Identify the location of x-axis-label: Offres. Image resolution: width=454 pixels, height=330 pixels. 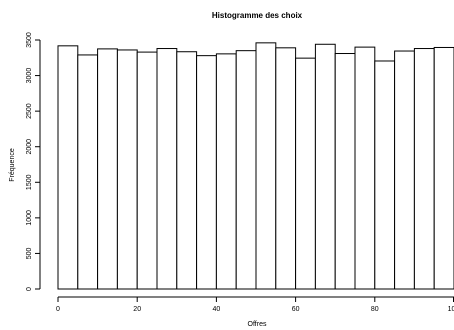
(257, 324).